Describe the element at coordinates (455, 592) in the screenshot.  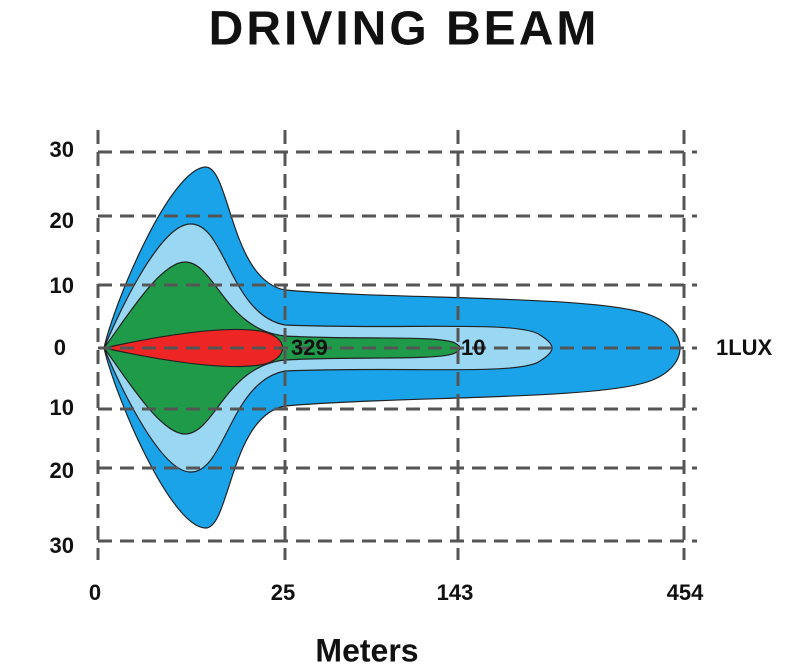
I see `x-label: 143` at that location.